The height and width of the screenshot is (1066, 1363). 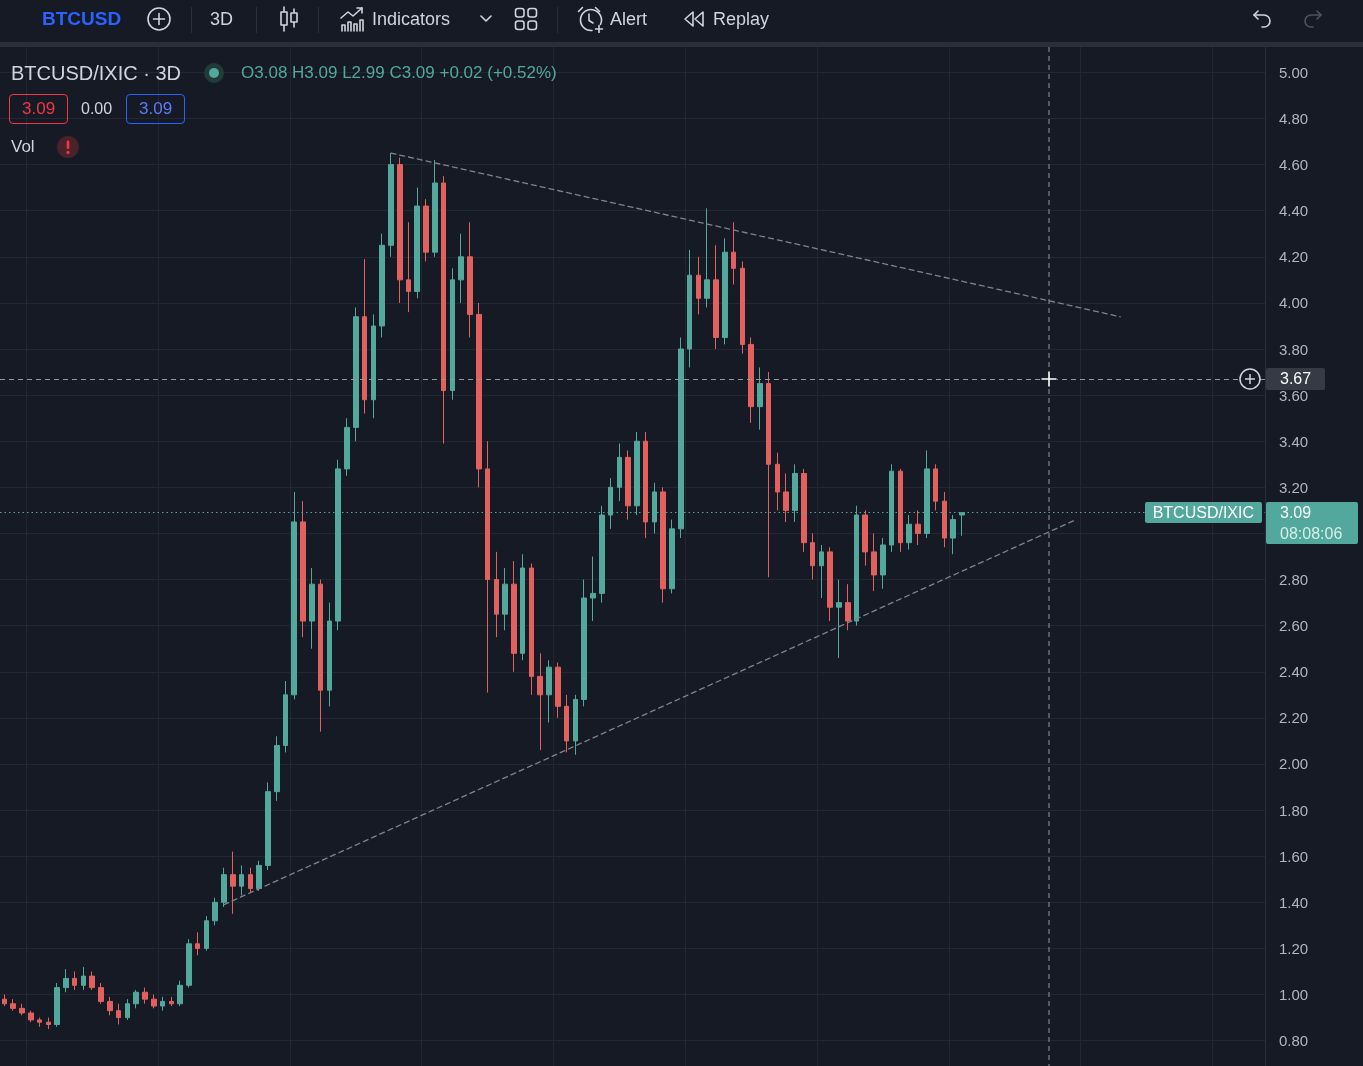 I want to click on text: Indicators, so click(x=411, y=19).